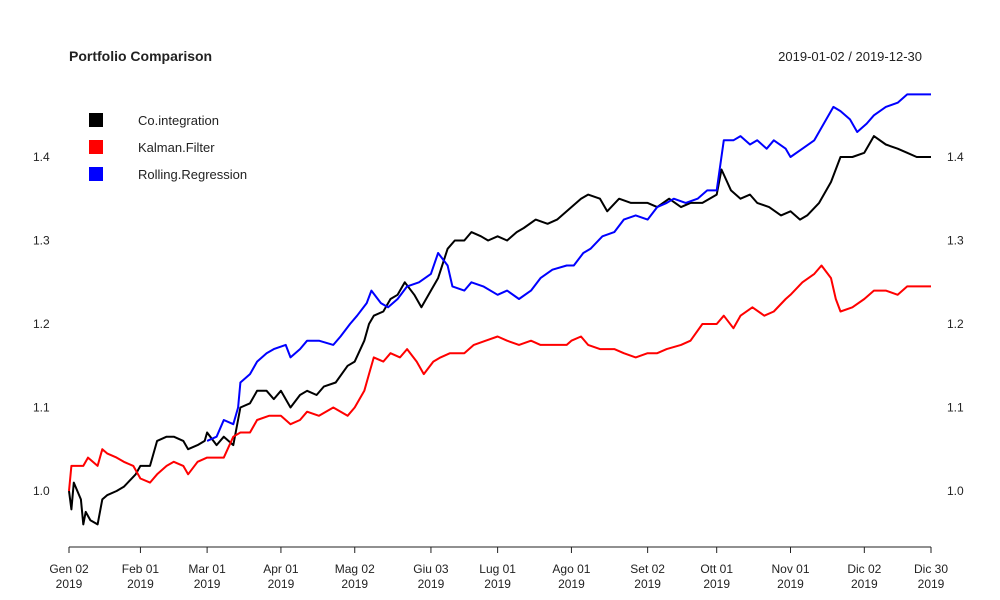 The height and width of the screenshot is (600, 1000). What do you see at coordinates (716, 569) in the screenshot?
I see `x-tick-label: Ott 01` at bounding box center [716, 569].